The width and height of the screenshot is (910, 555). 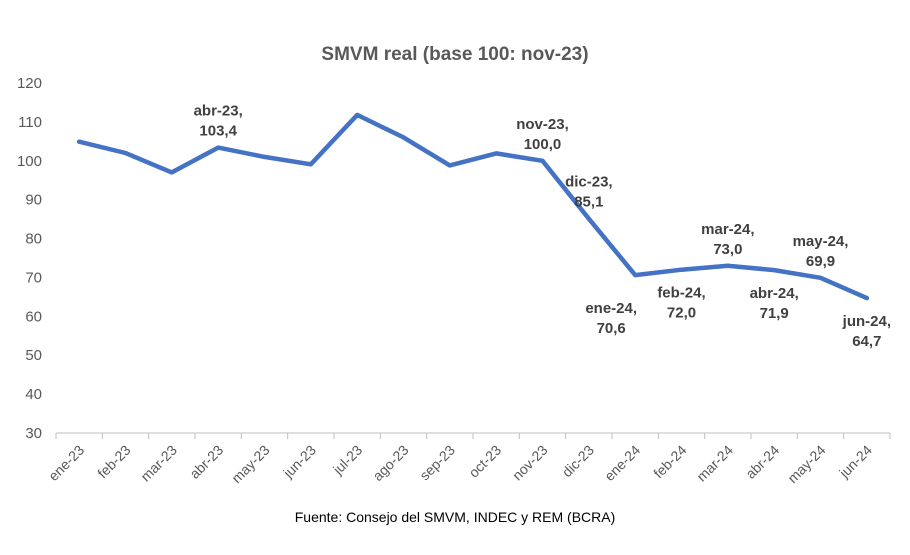 I want to click on data-label-value: 64,7, so click(x=866, y=341).